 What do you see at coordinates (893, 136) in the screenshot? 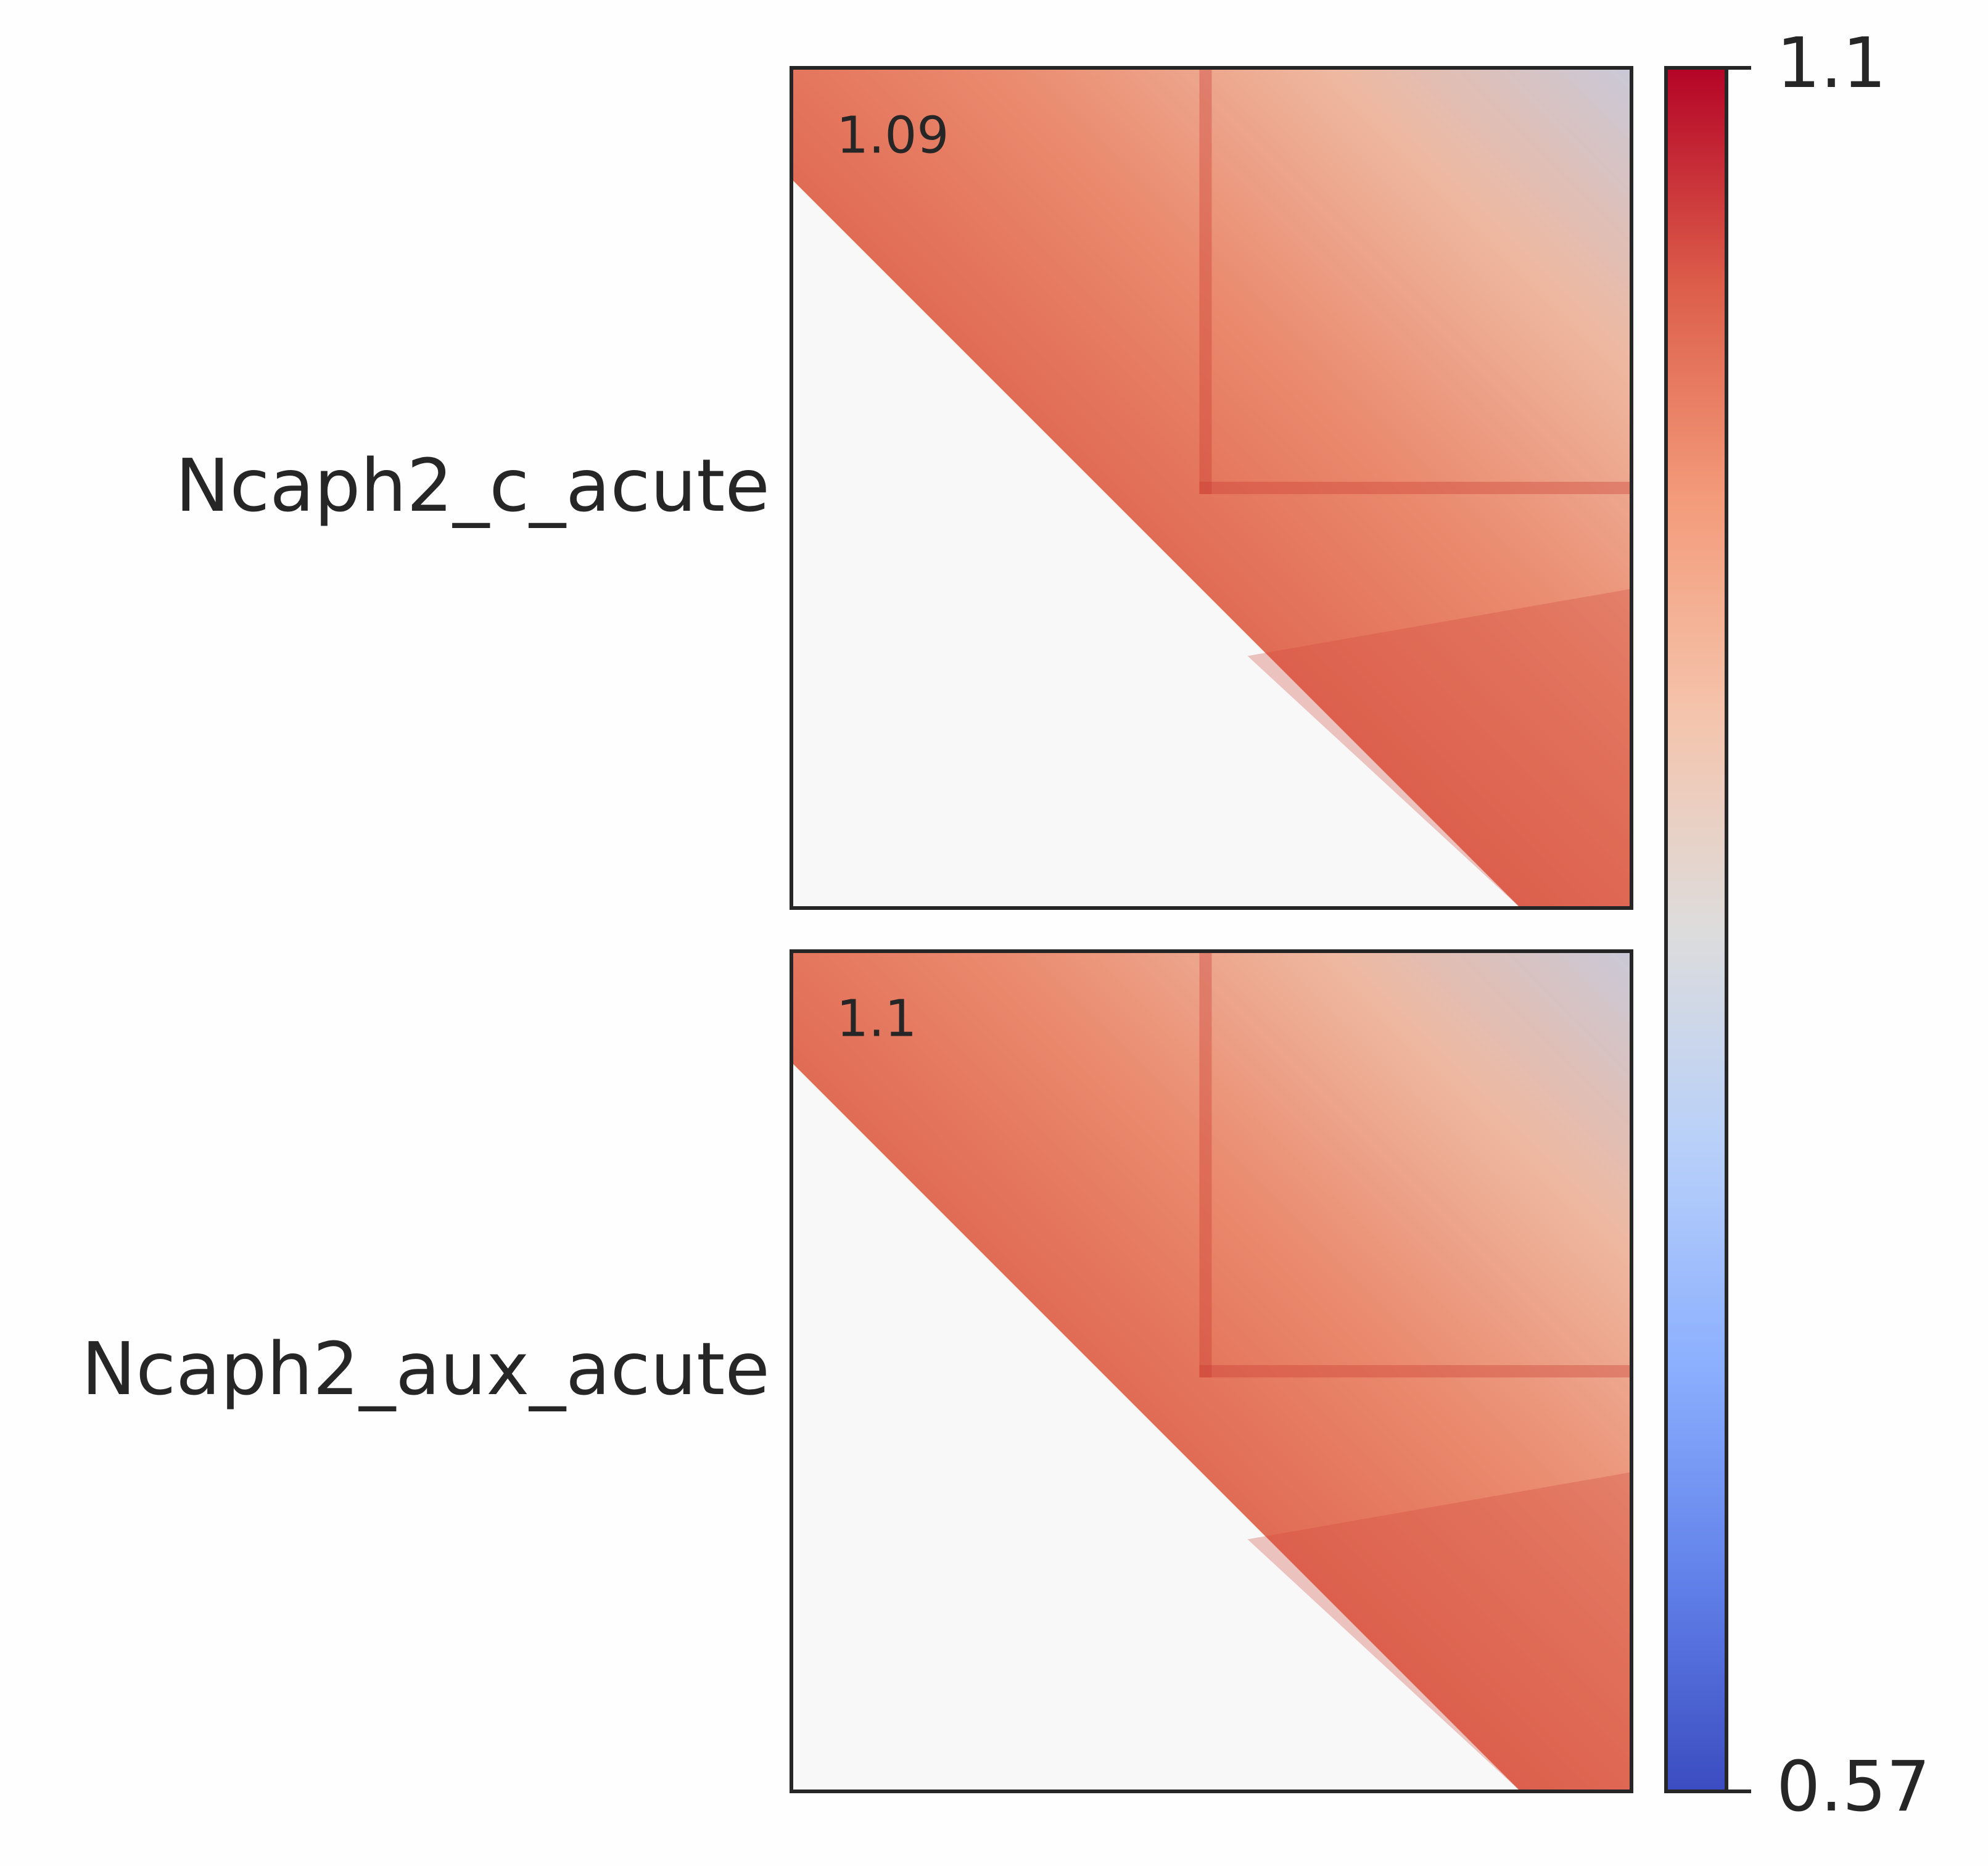
I see `panel-annotation: 1.09` at bounding box center [893, 136].